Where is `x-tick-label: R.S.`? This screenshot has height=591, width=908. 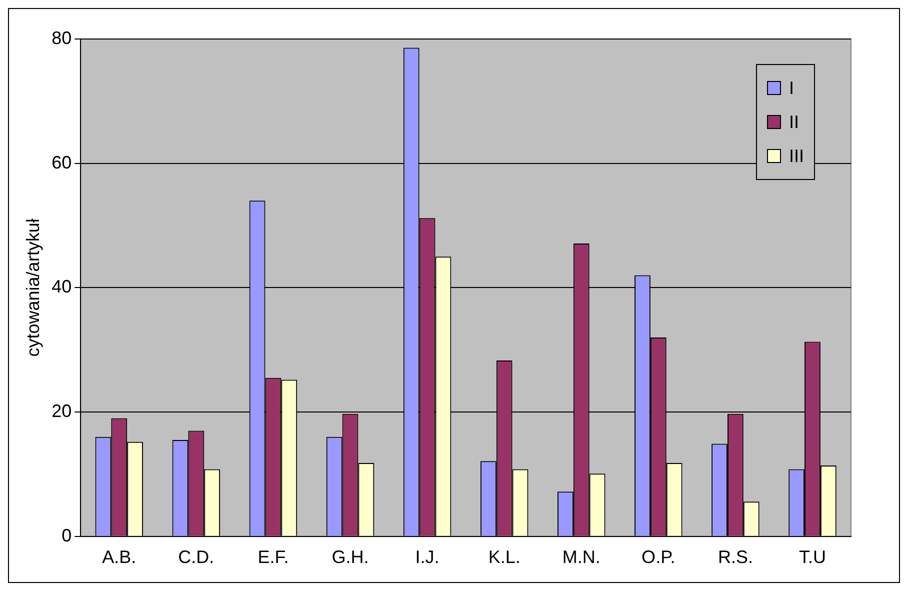 x-tick-label: R.S. is located at coordinates (735, 557).